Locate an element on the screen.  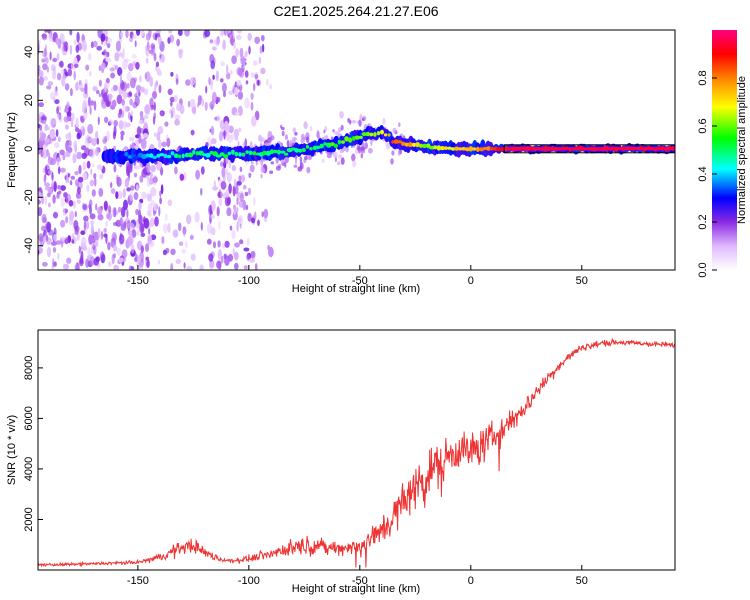
snr-x-tick-label: -50 is located at coordinates (360, 581).